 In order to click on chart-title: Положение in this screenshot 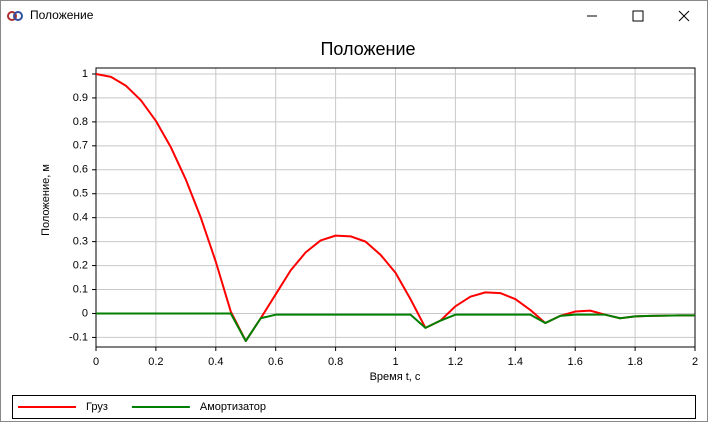, I will do `click(367, 49)`.